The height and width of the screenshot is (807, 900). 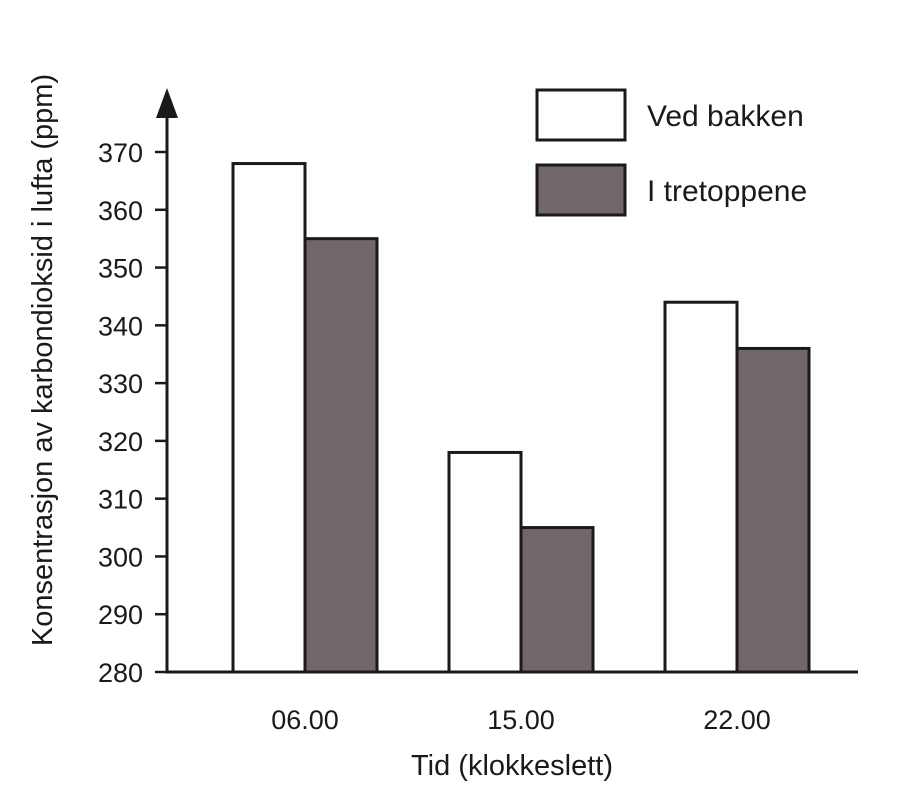 I want to click on y-axis-arrow-icon, so click(x=167, y=103).